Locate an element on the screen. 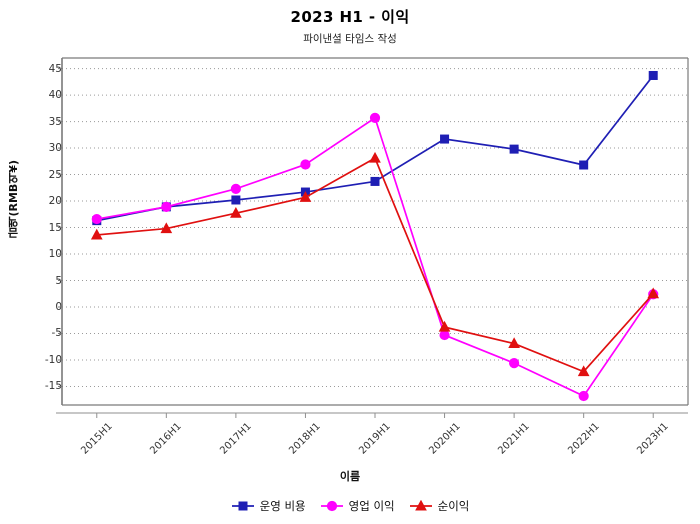 This screenshot has height=524, width=700. legend-item: 운영 비용 is located at coordinates (268, 506).